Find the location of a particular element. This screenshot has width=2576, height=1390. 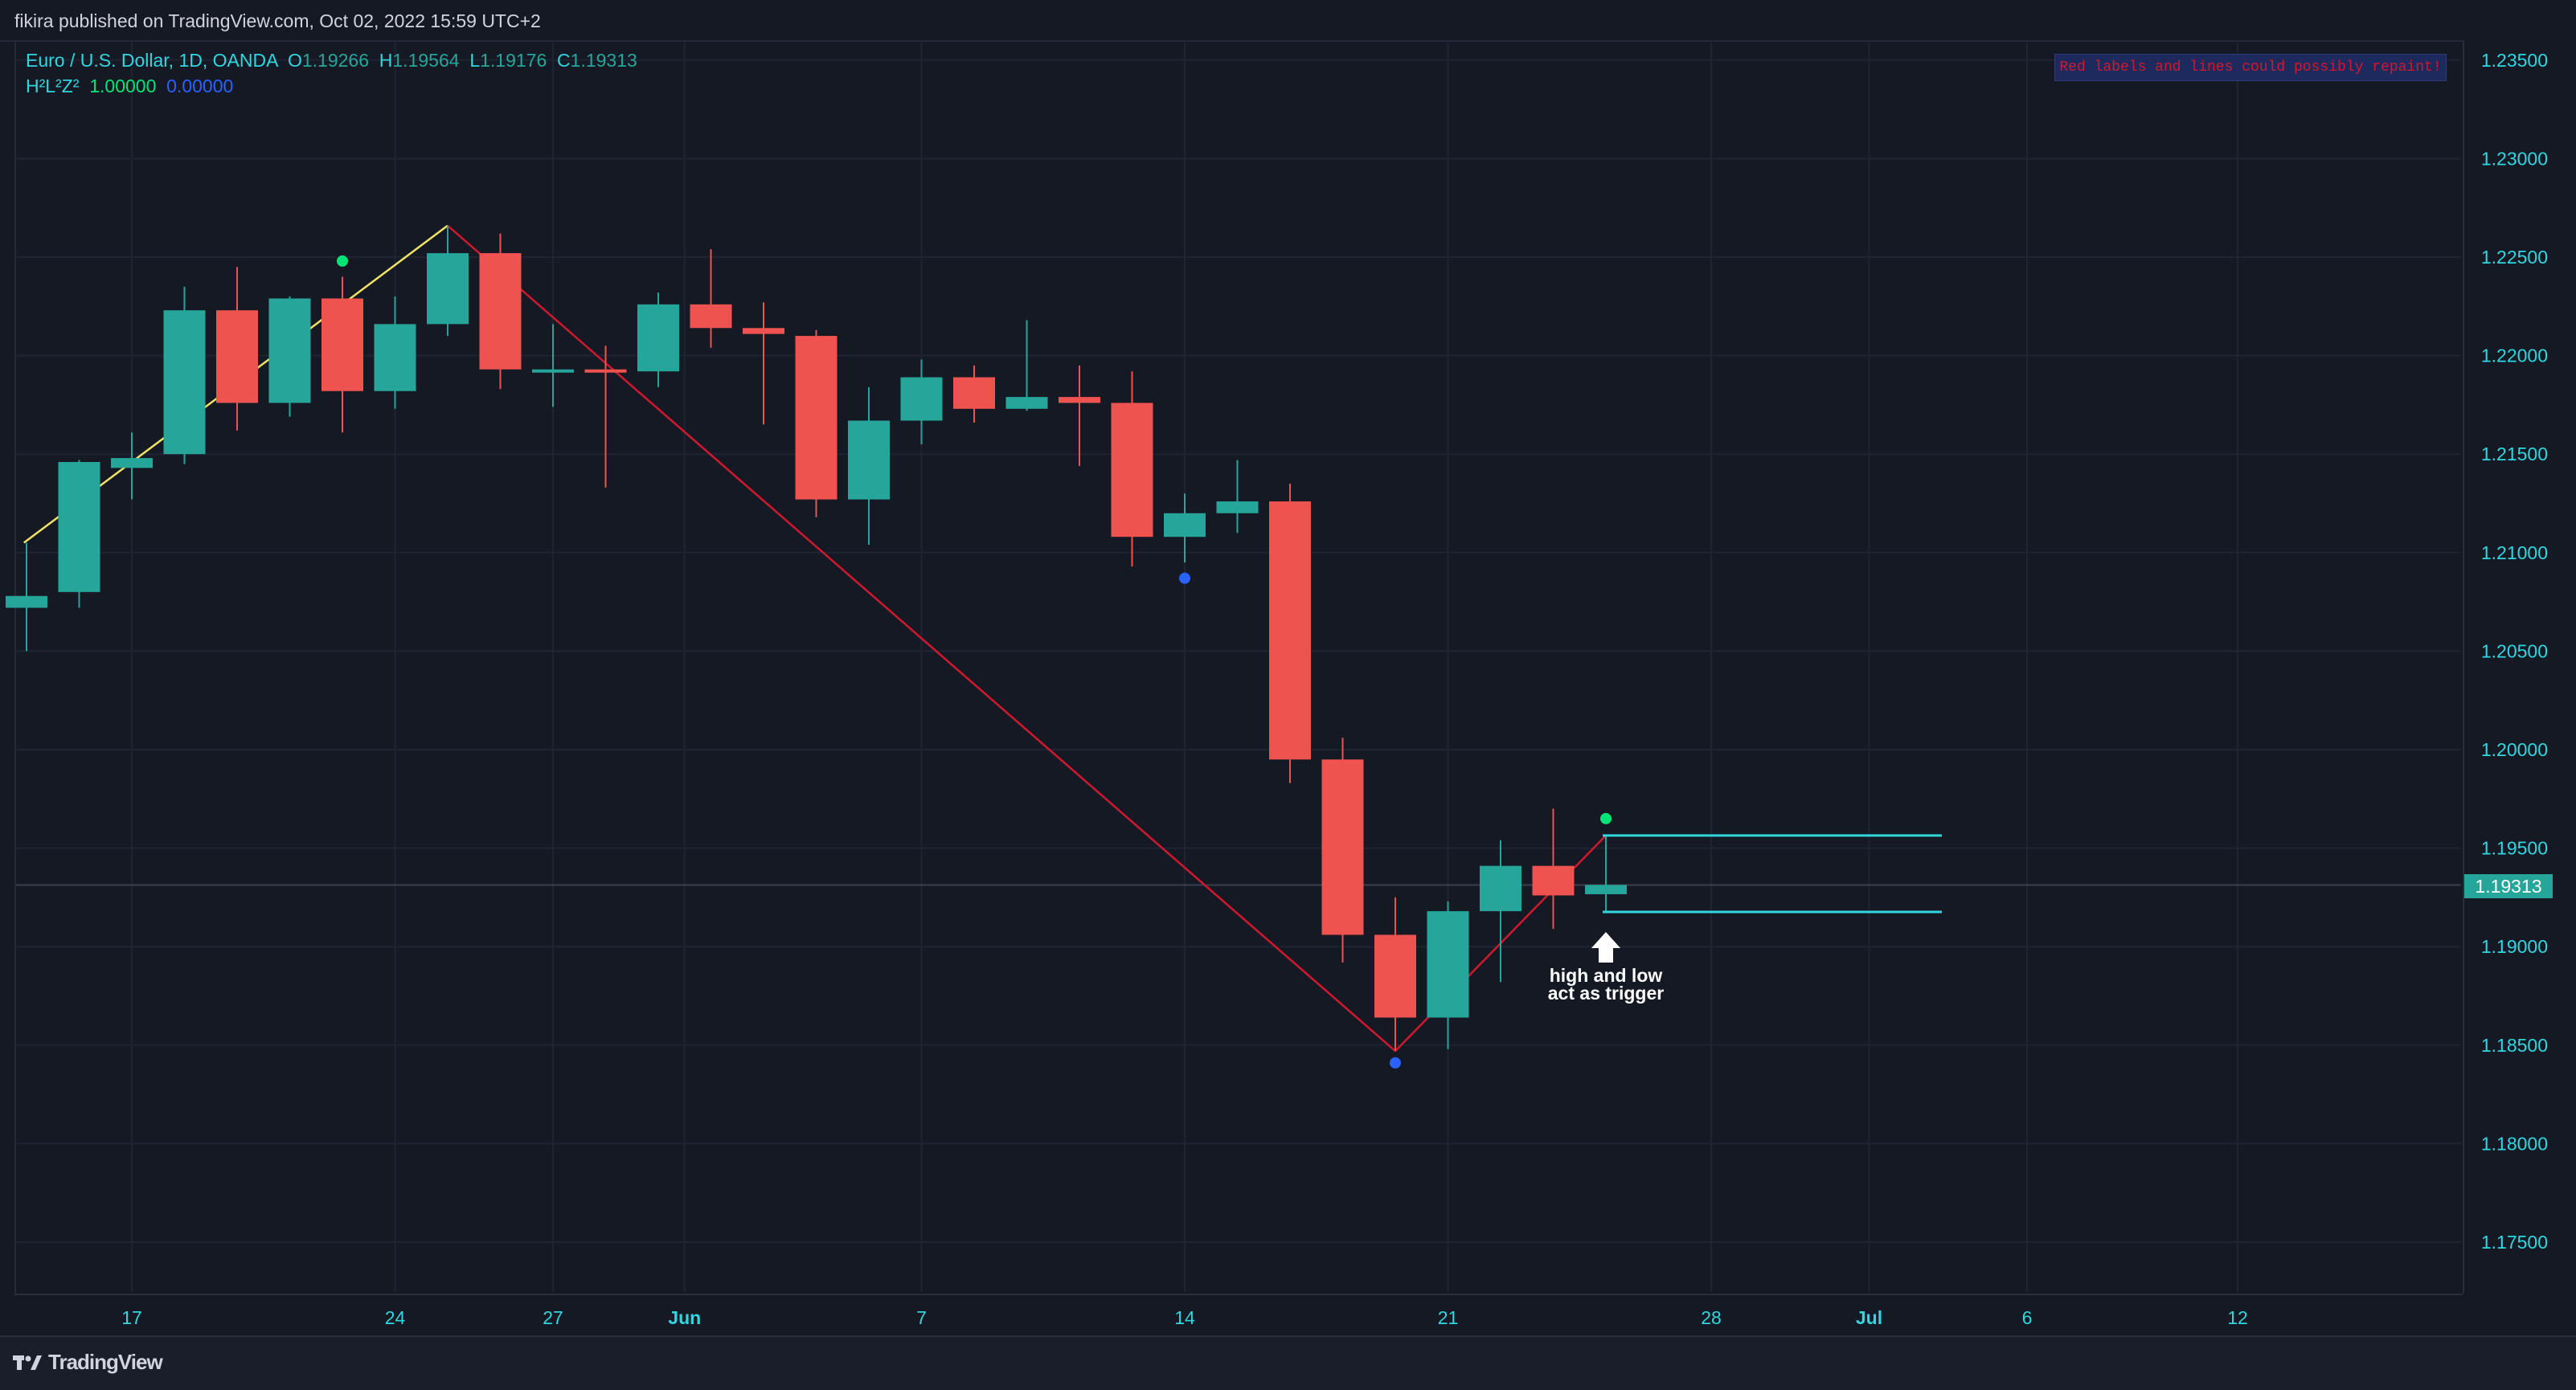

up-arrow-icon is located at coordinates (1605, 948).